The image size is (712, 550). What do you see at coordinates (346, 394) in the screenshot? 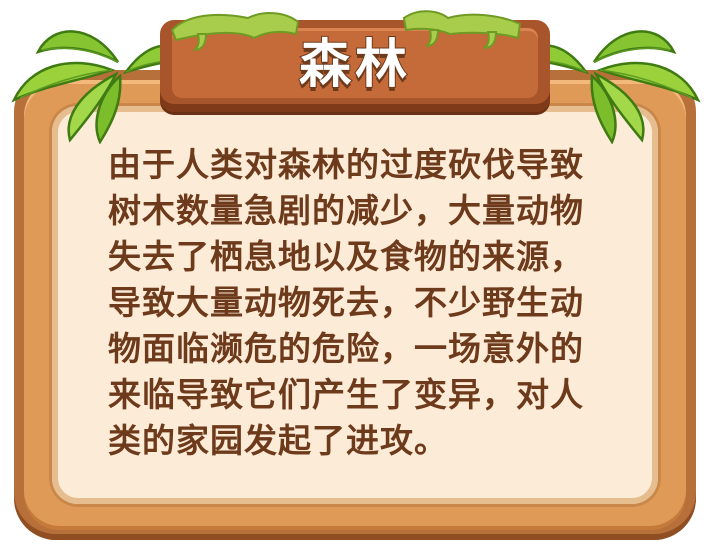
I see `story-line: 来临导致它们产生了变异，对人` at bounding box center [346, 394].